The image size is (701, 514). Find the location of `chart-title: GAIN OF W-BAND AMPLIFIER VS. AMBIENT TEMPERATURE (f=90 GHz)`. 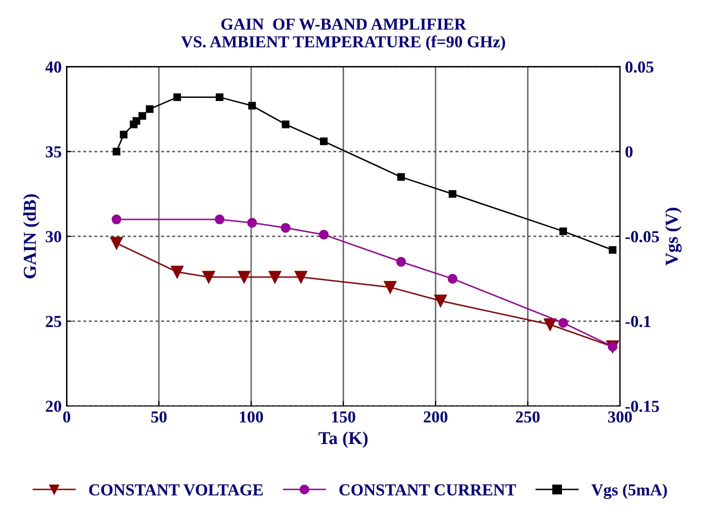

chart-title: GAIN OF W-BAND AMPLIFIER VS. AMBIENT TEMPERATURE (f=90 GHz) is located at coordinates (343, 34).